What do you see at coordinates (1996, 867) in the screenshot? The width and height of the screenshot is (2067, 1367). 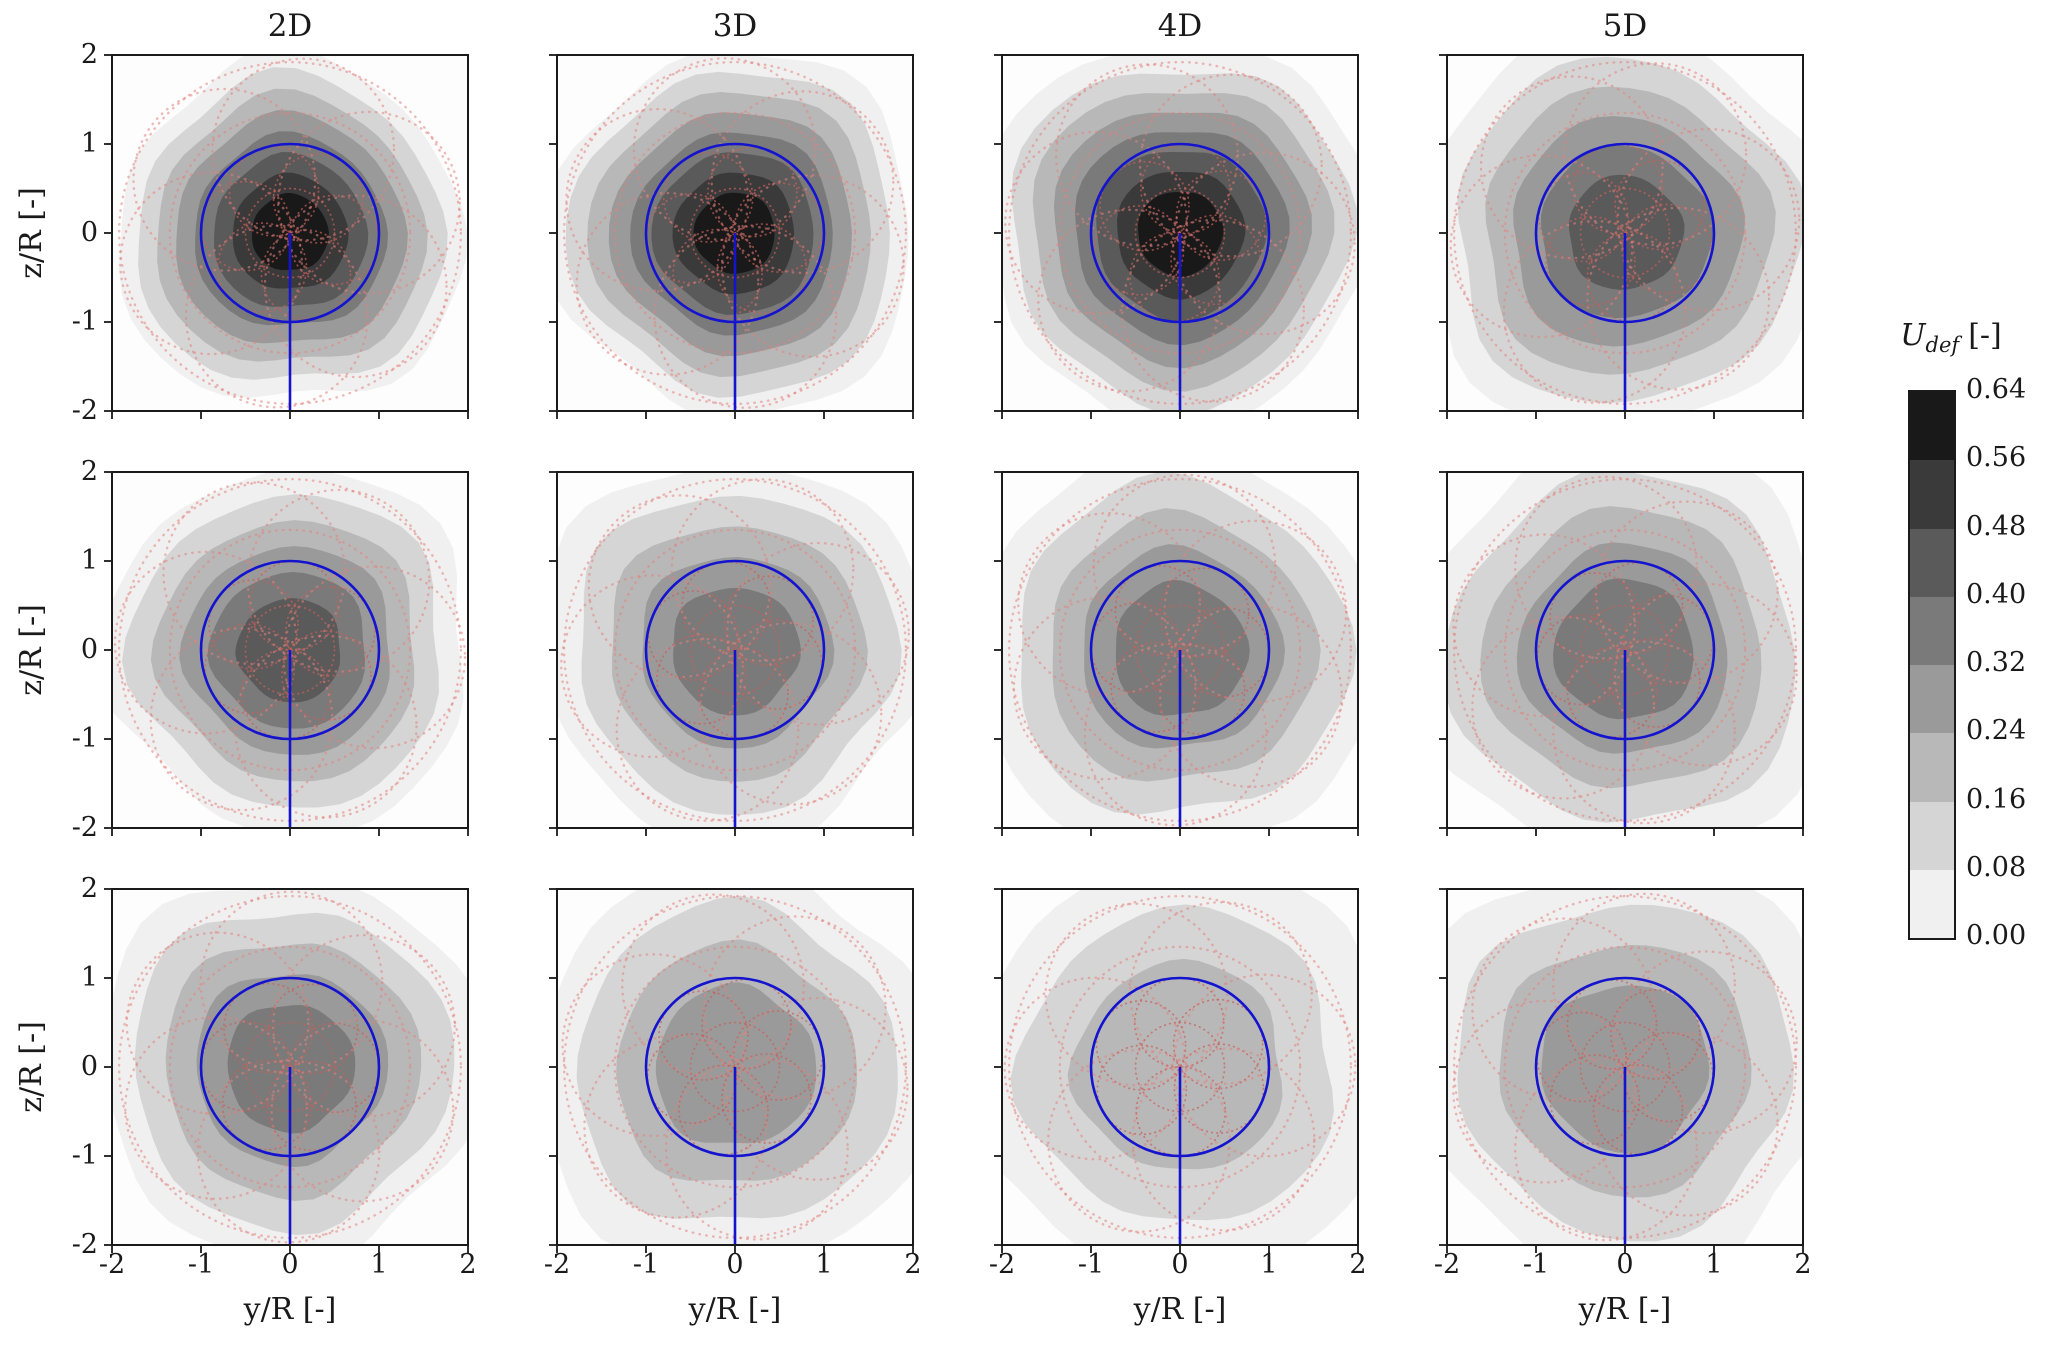 I see `colorbar-tick-label: 0.08` at bounding box center [1996, 867].